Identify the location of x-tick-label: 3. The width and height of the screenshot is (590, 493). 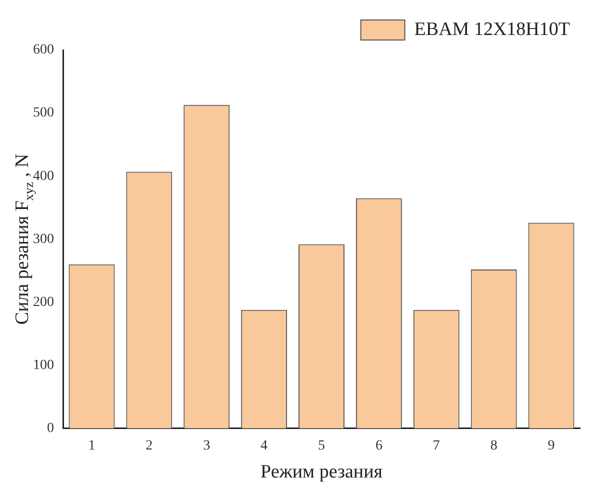
(206, 446).